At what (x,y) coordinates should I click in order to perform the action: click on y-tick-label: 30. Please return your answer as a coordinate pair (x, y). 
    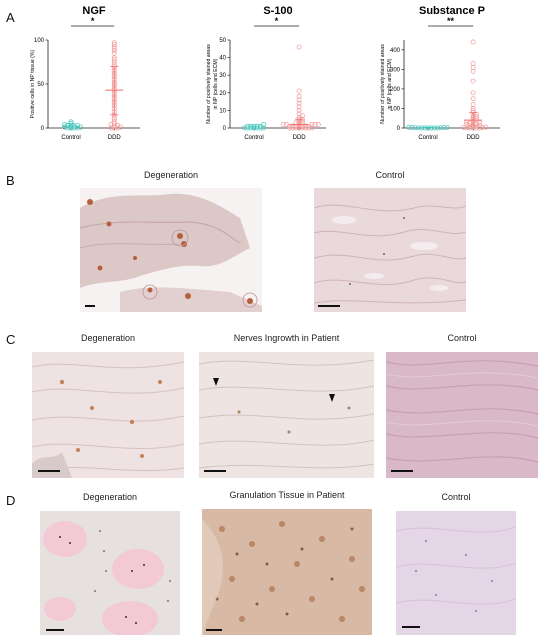
    Looking at the image, I should click on (222, 76).